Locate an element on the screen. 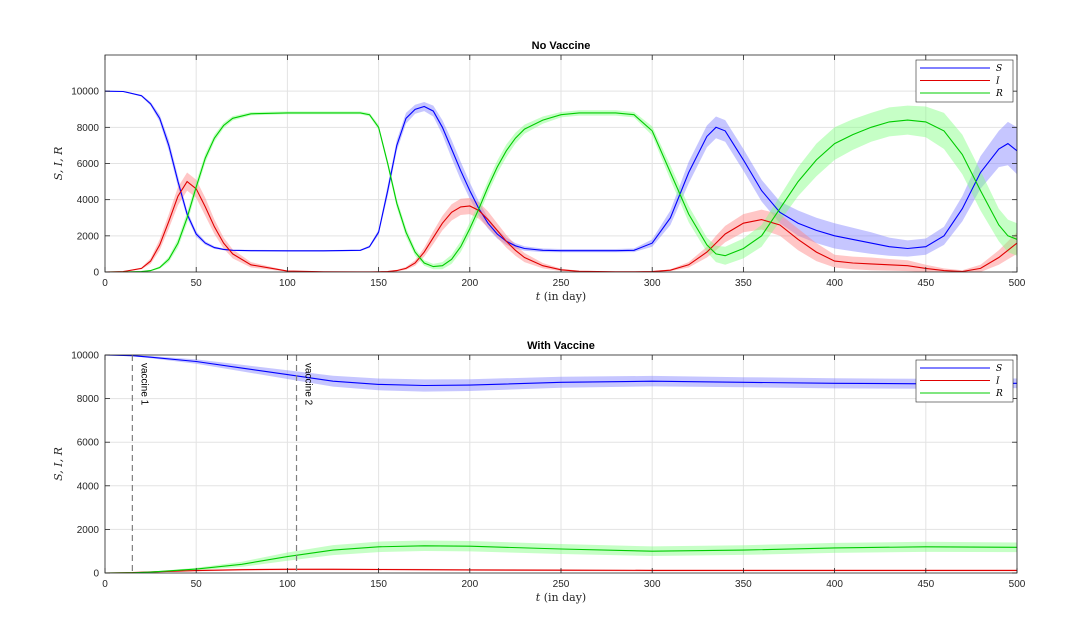 The image size is (1077, 640). chart-title: With Vaccine is located at coordinates (561, 346).